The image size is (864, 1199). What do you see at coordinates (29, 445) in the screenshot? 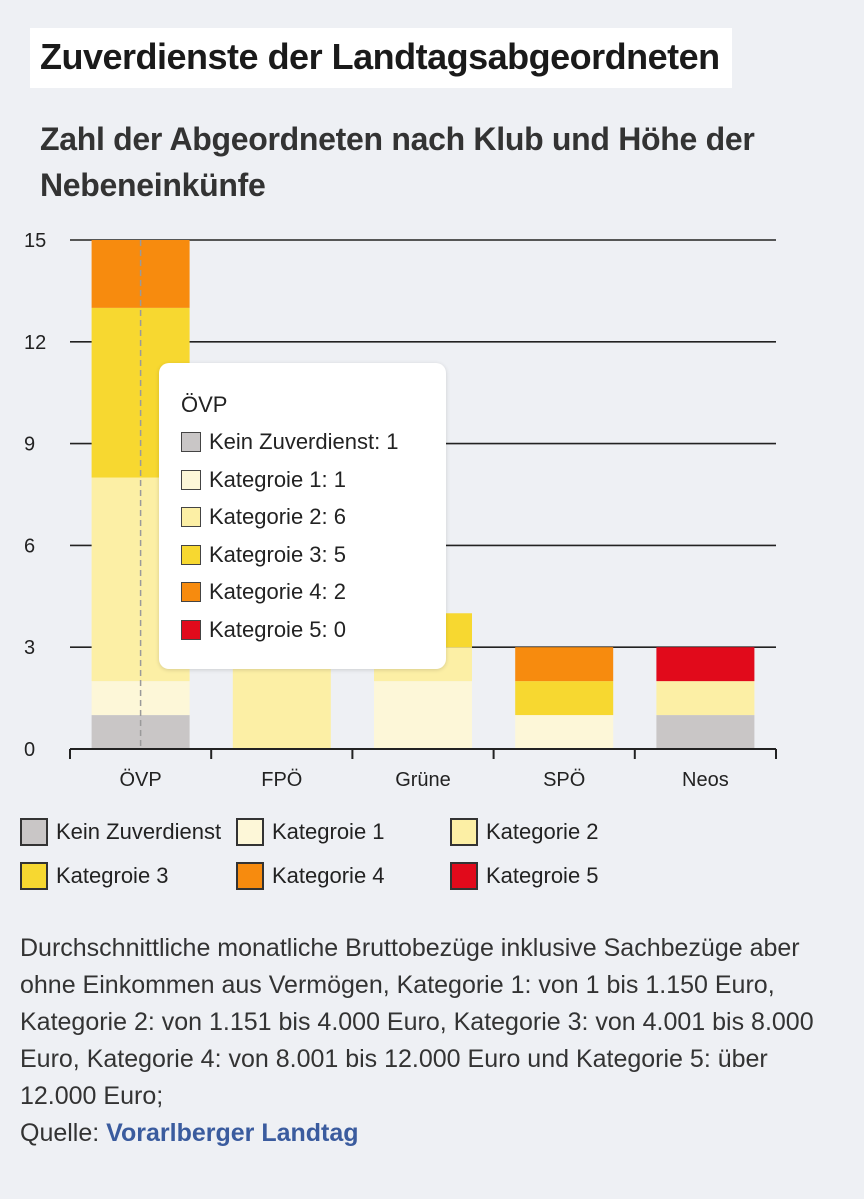
I see `y-tick-label: 9` at bounding box center [29, 445].